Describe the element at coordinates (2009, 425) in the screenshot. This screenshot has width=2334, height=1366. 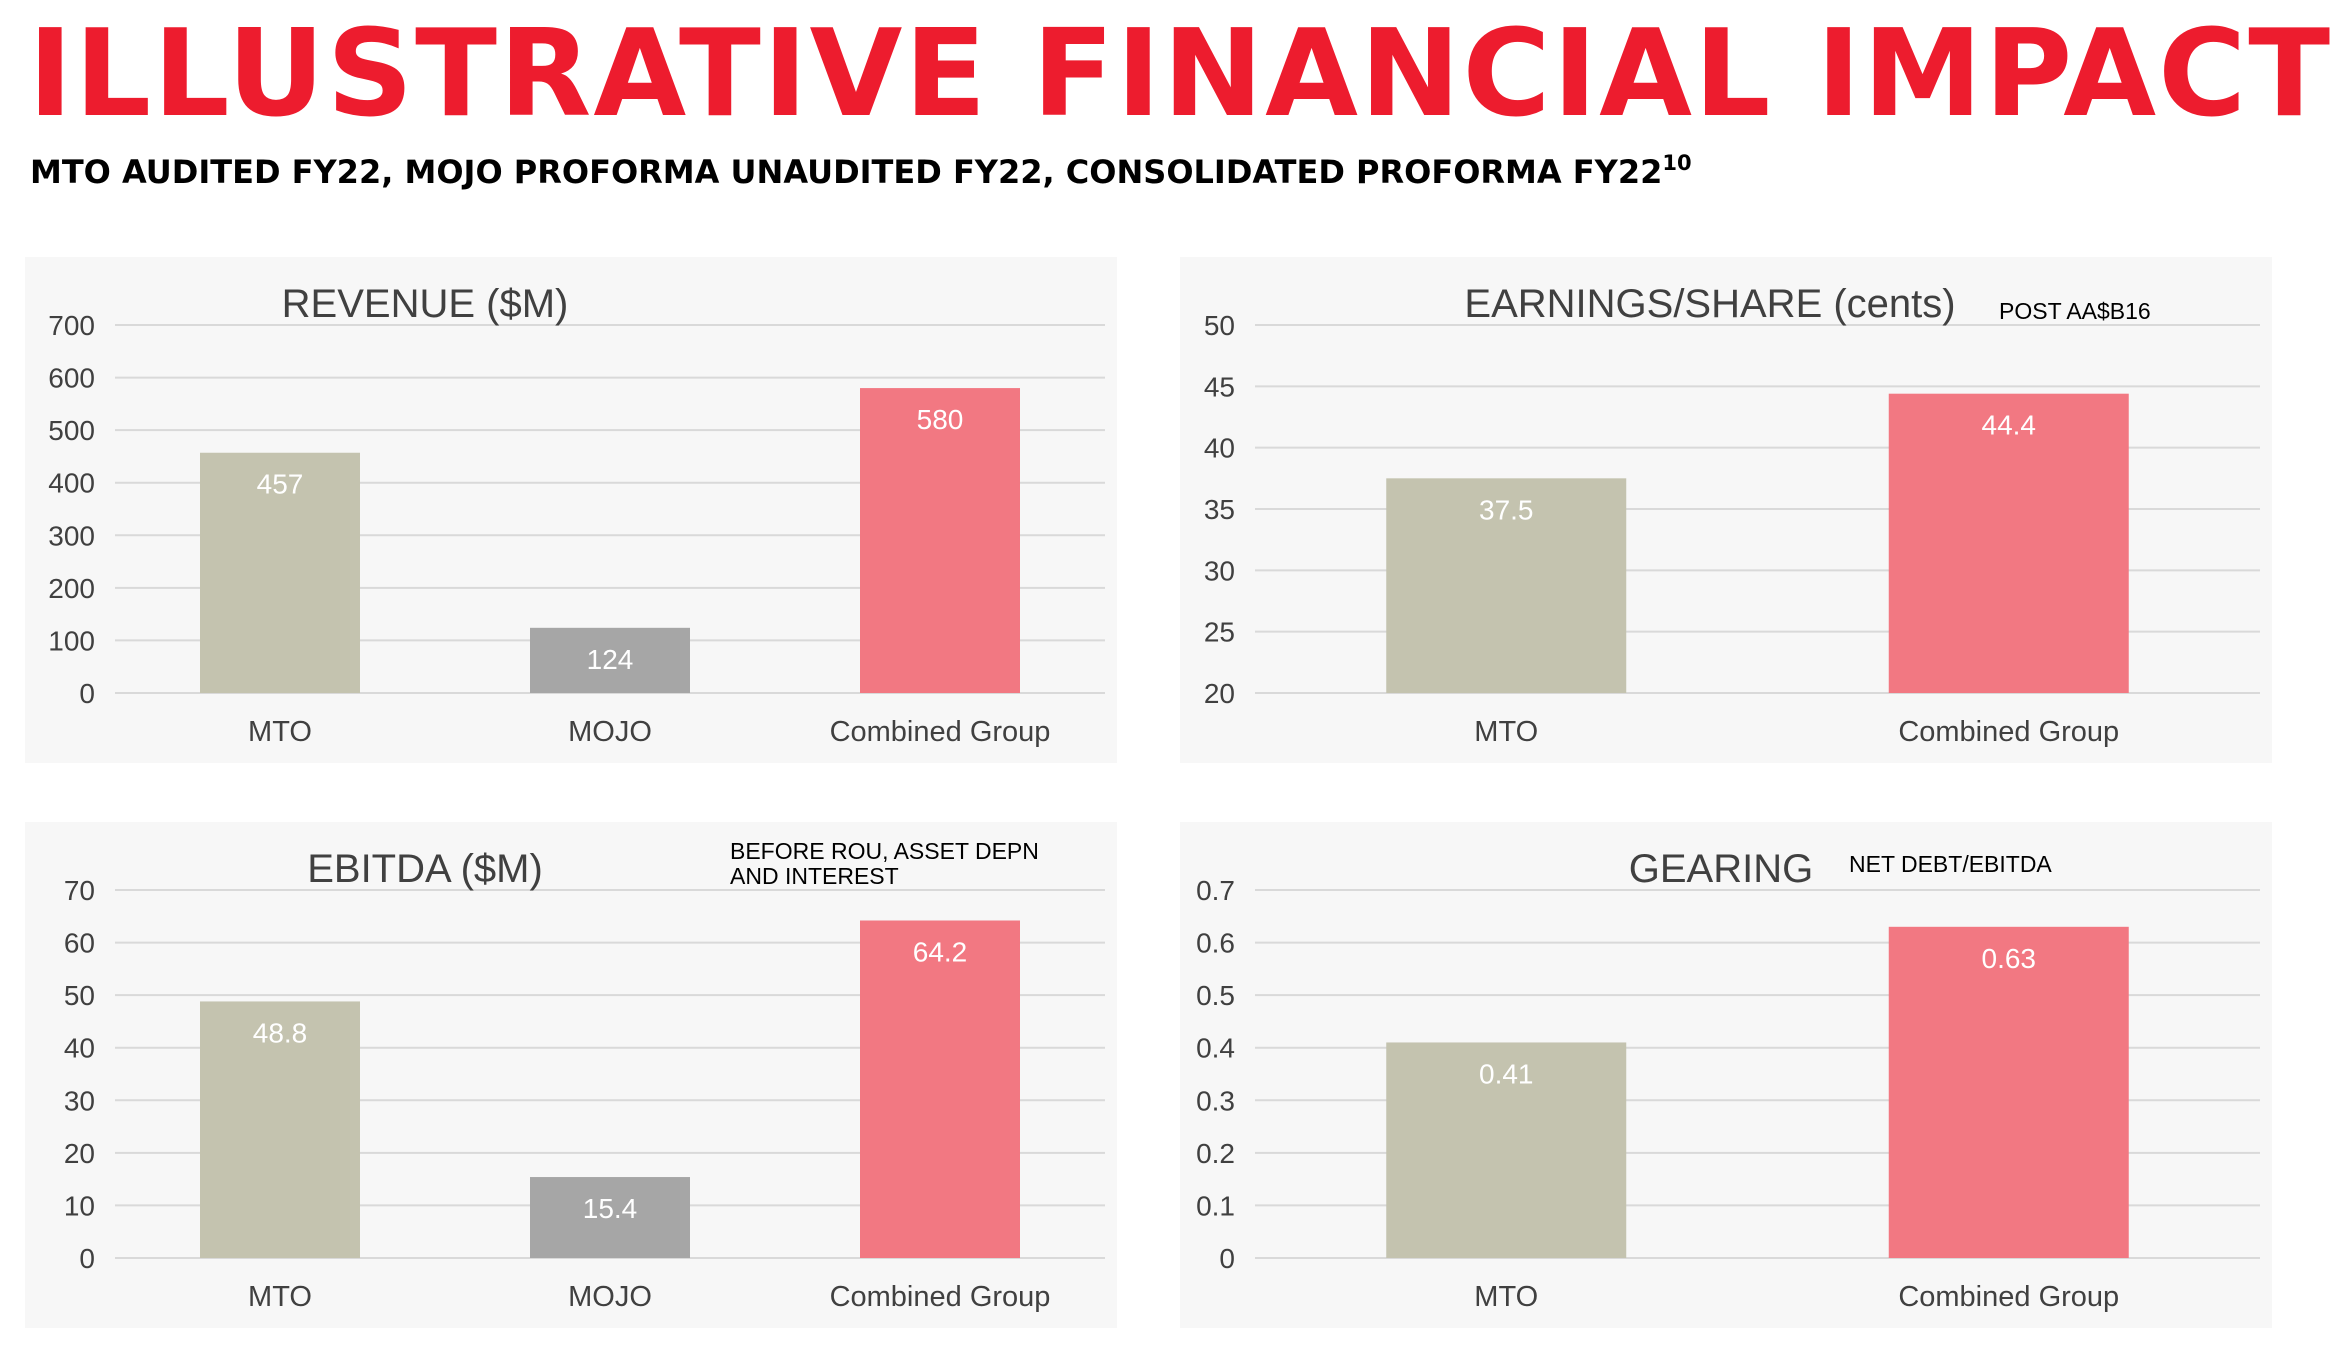
I see `data-label-combined-group: 44.4` at that location.